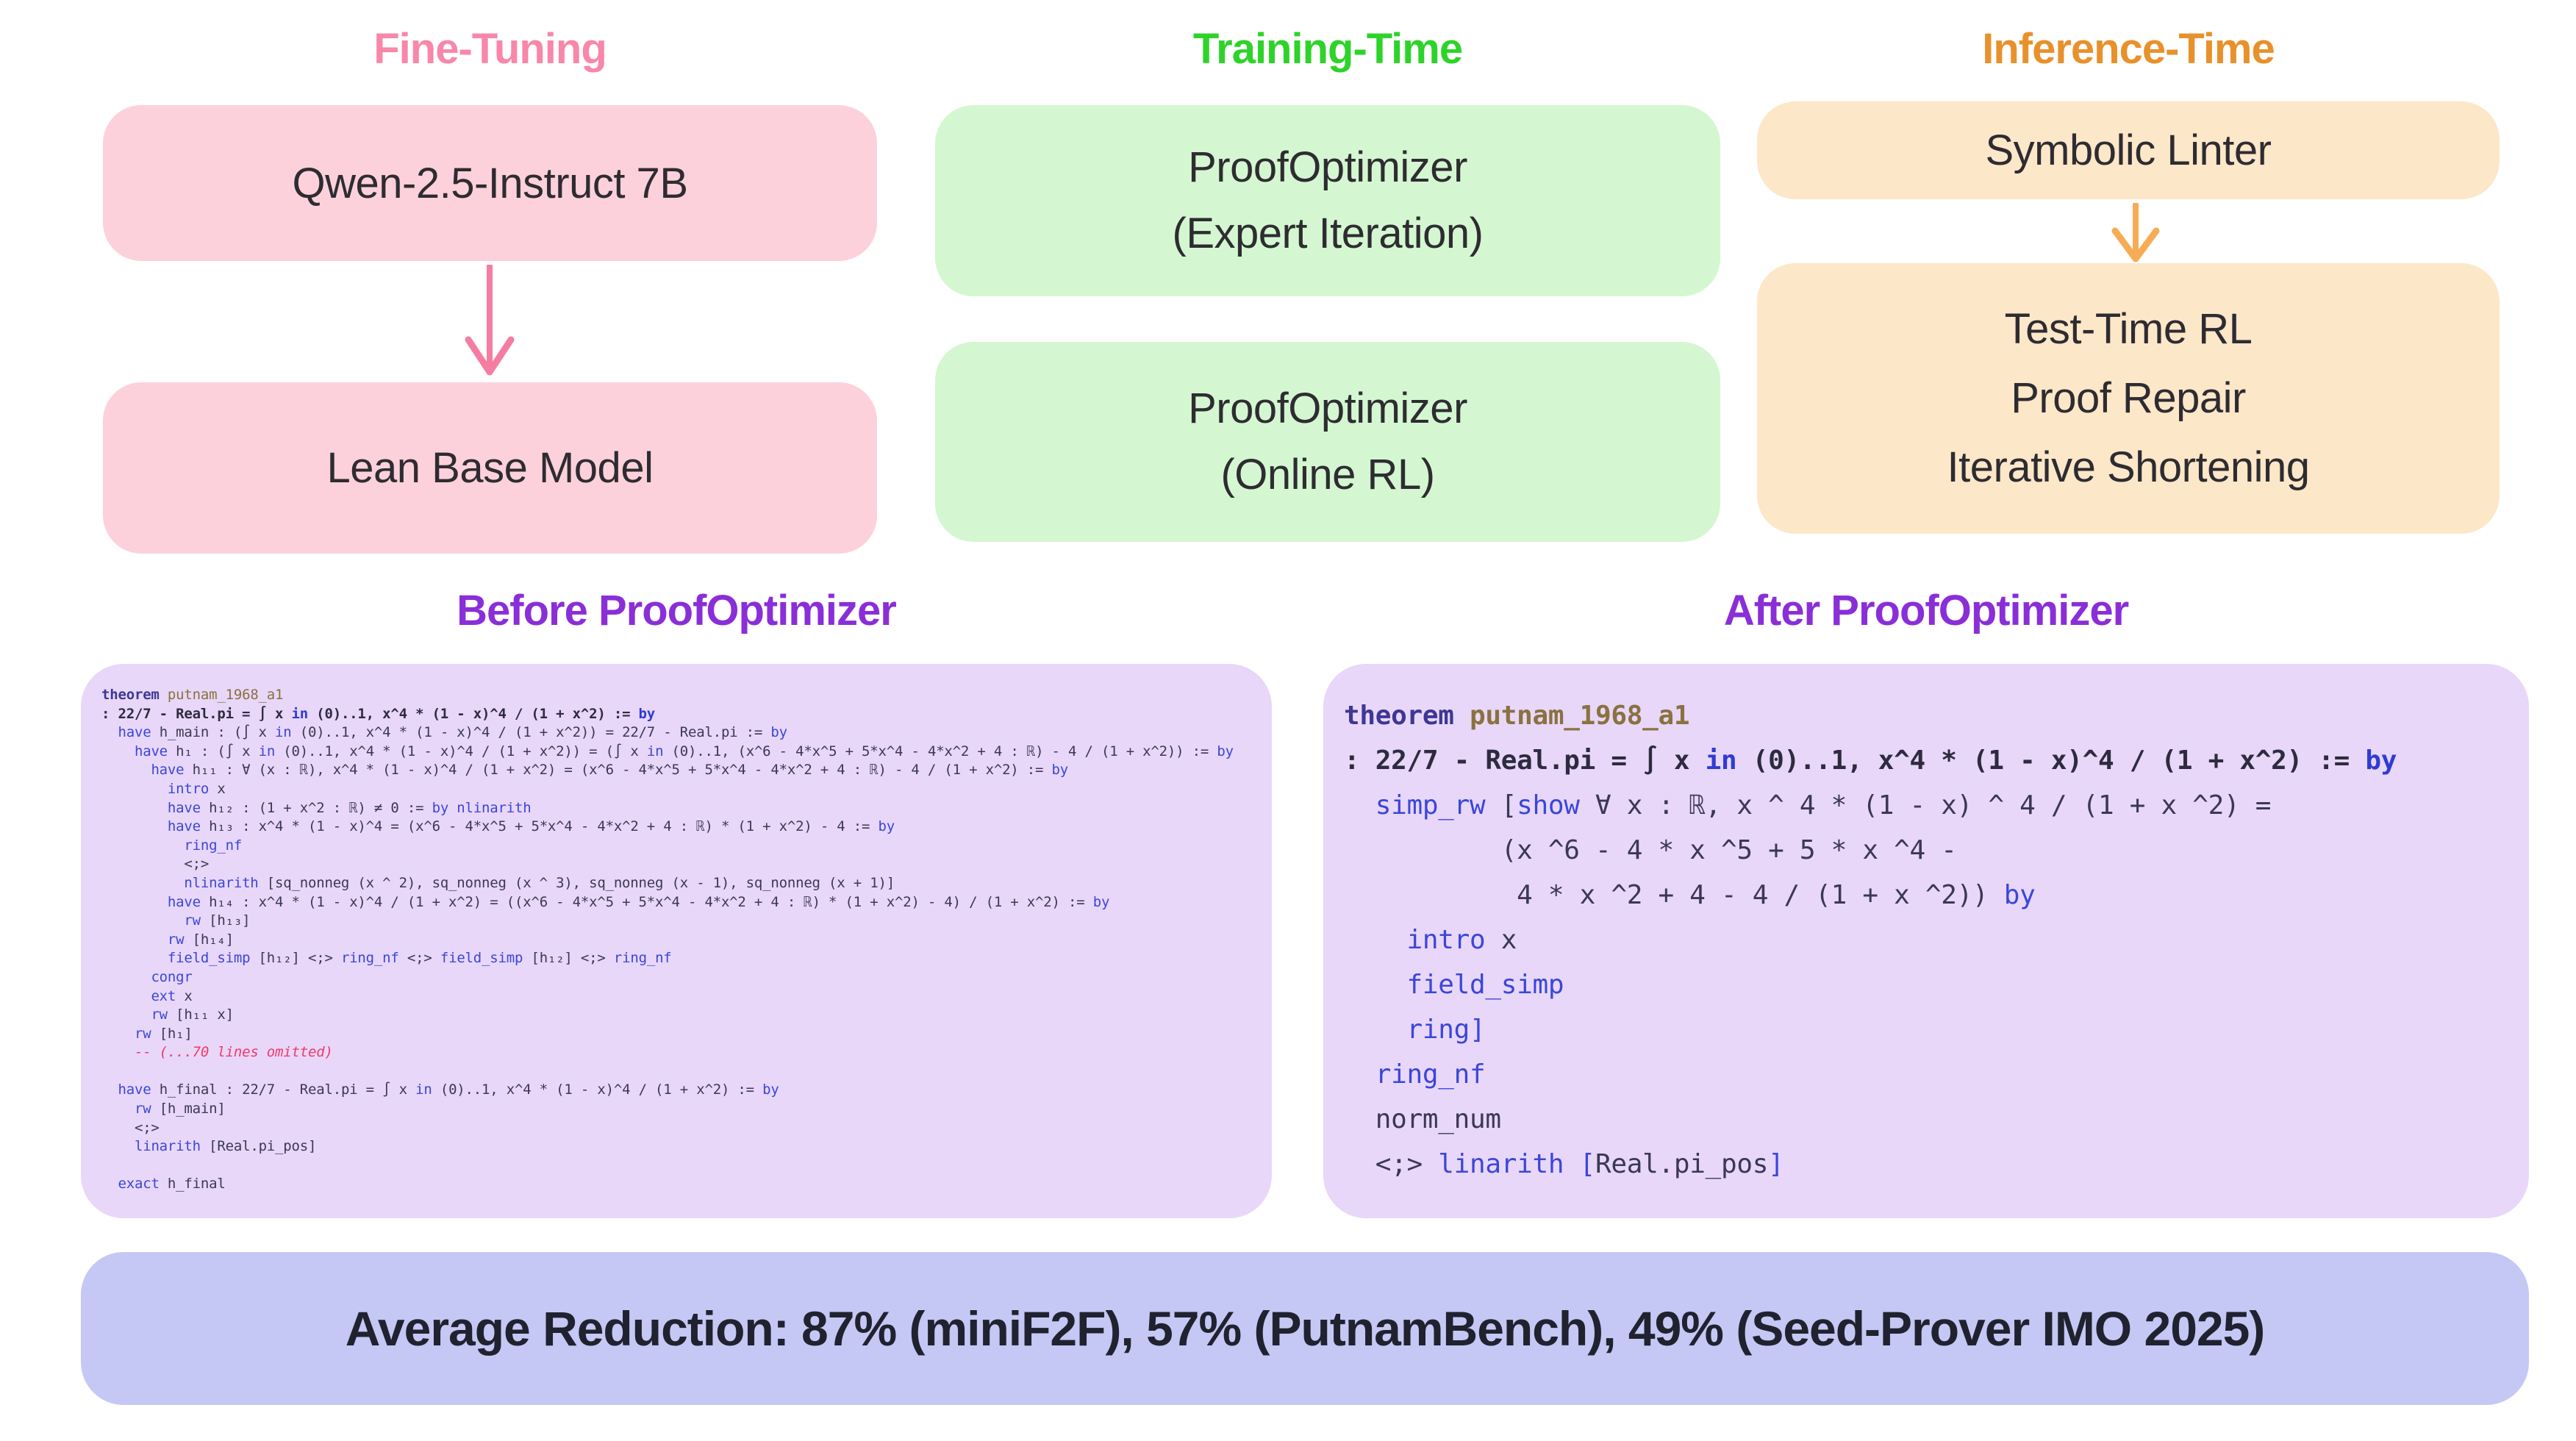 This screenshot has height=1441, width=2576. Describe the element at coordinates (1327, 408) in the screenshot. I see `po-rl-line1: ProofOptimizer` at that location.